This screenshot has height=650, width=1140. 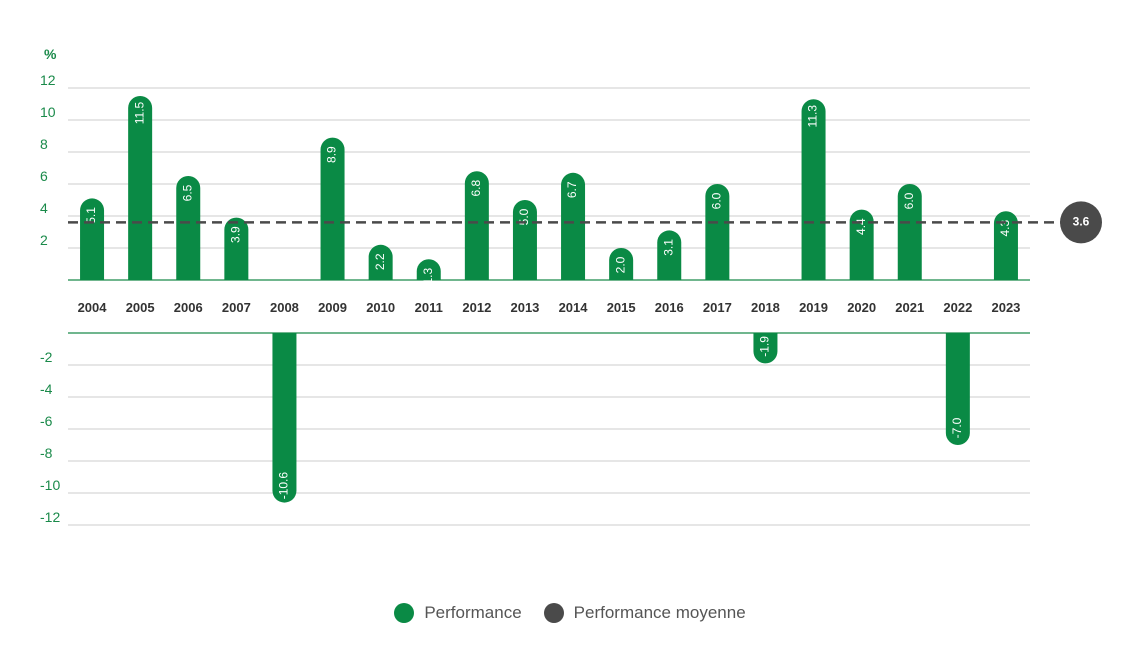 What do you see at coordinates (765, 307) in the screenshot?
I see `x-tick-label: 2018` at bounding box center [765, 307].